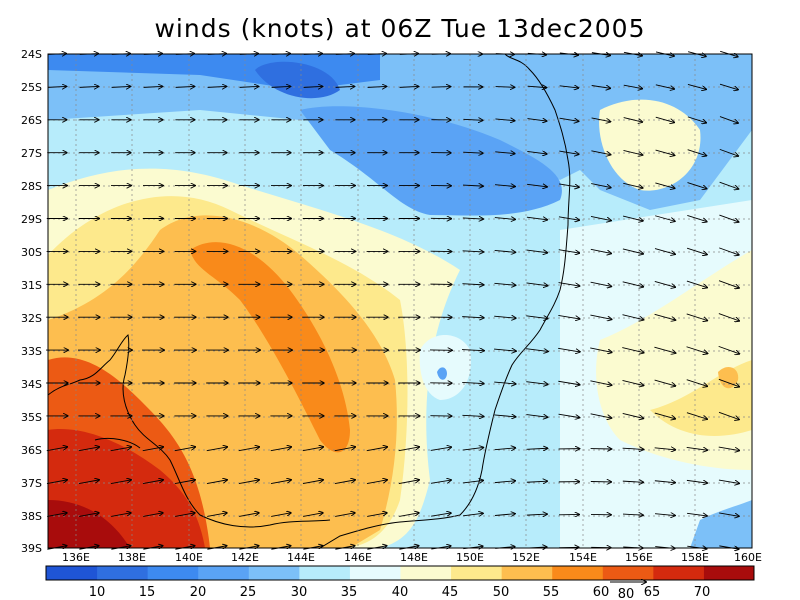  What do you see at coordinates (245, 557) in the screenshot?
I see `lon-label: 142E` at bounding box center [245, 557].